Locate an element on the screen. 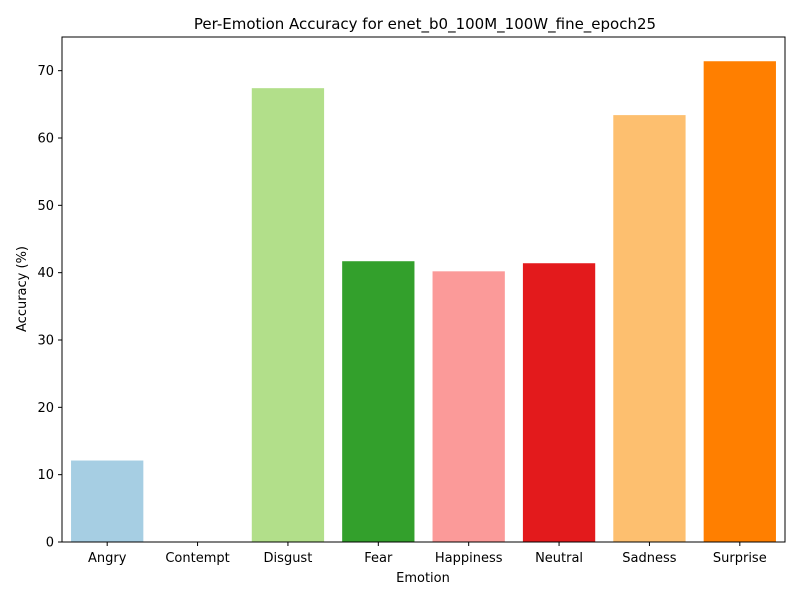  x-axis-label: Emotion is located at coordinates (423, 578).